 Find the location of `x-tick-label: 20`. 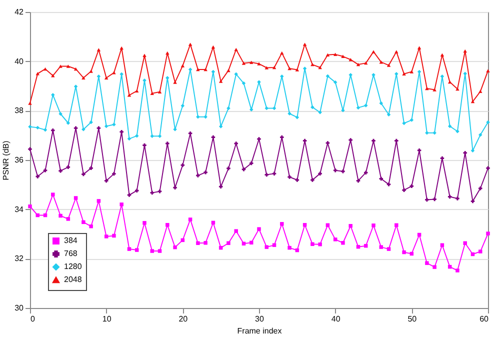

x-tick-label: 20 is located at coordinates (183, 319).